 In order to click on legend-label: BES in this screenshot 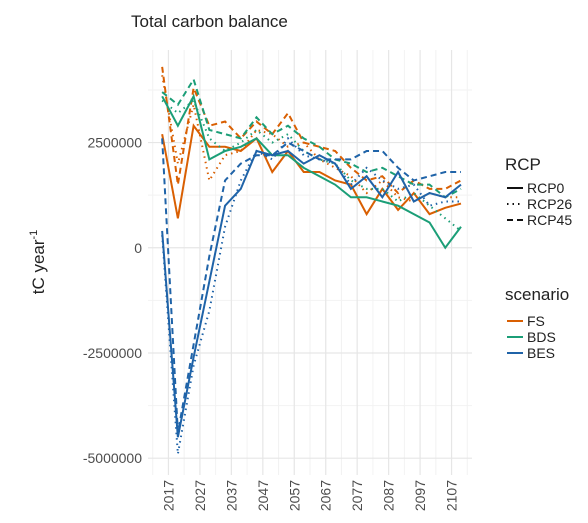, I will do `click(541, 353)`.